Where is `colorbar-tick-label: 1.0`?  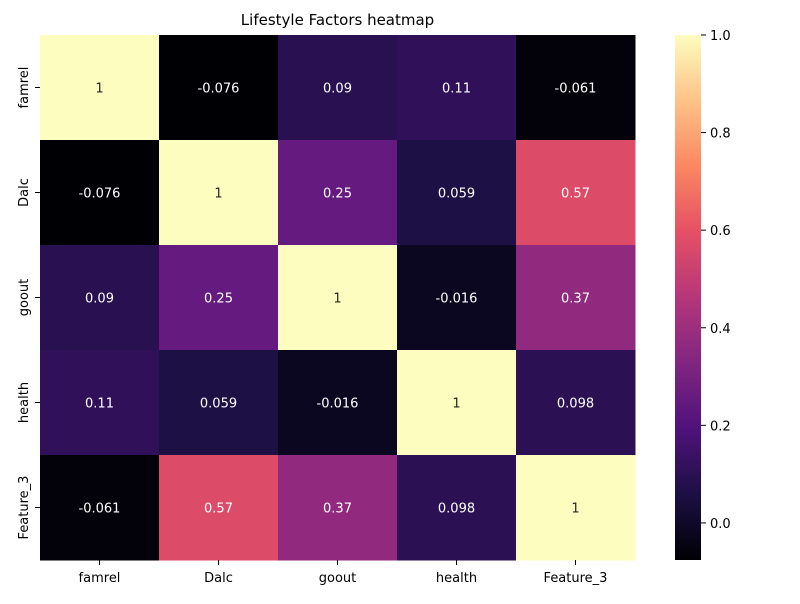 colorbar-tick-label: 1.0 is located at coordinates (720, 36).